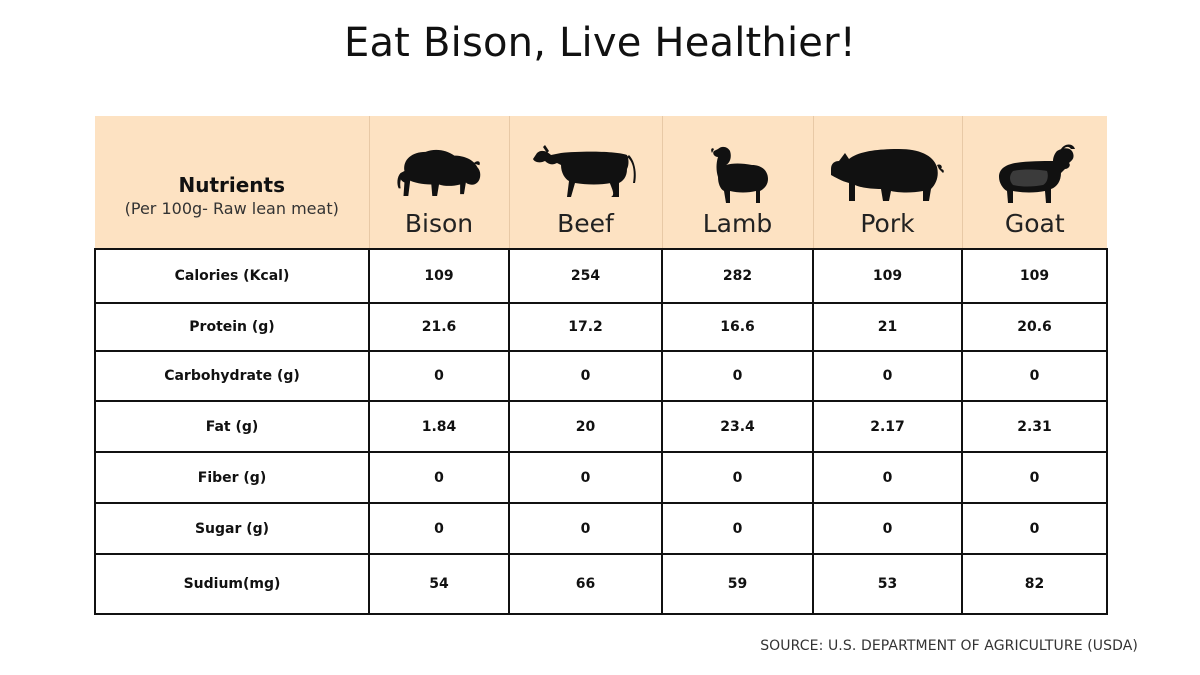  I want to click on pig-icon, so click(887, 175).